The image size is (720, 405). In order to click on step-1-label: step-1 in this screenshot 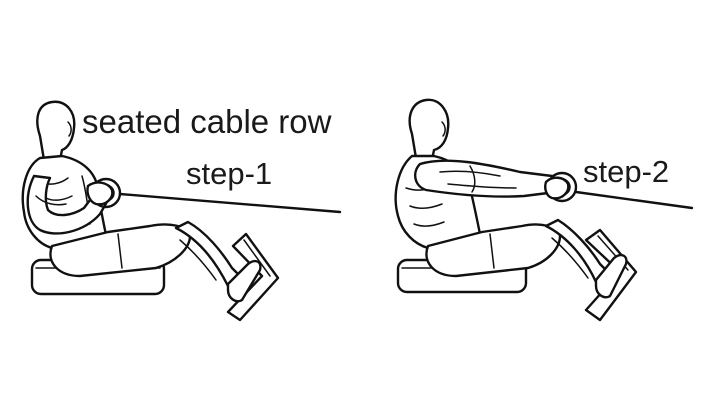, I will do `click(229, 173)`.